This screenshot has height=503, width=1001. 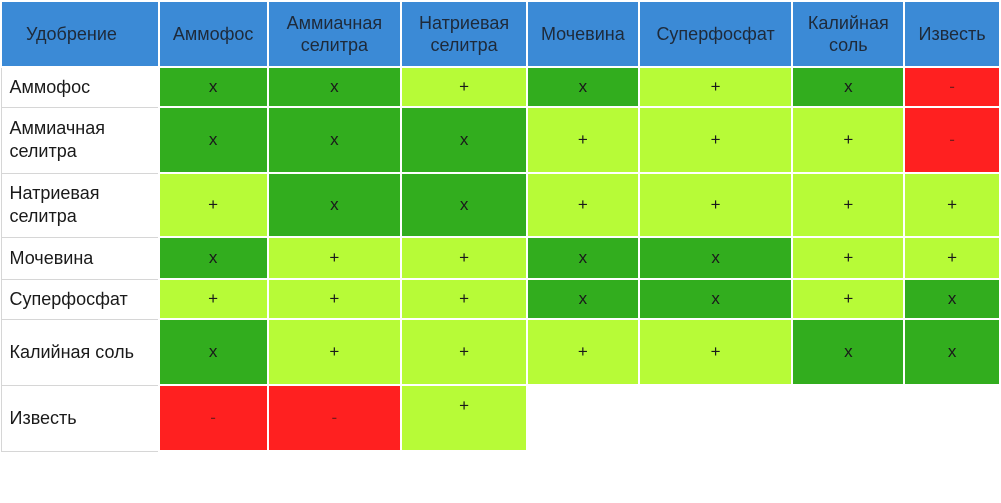 I want to click on table-row: Калийная соль х + + + + х х, so click(x=500, y=352).